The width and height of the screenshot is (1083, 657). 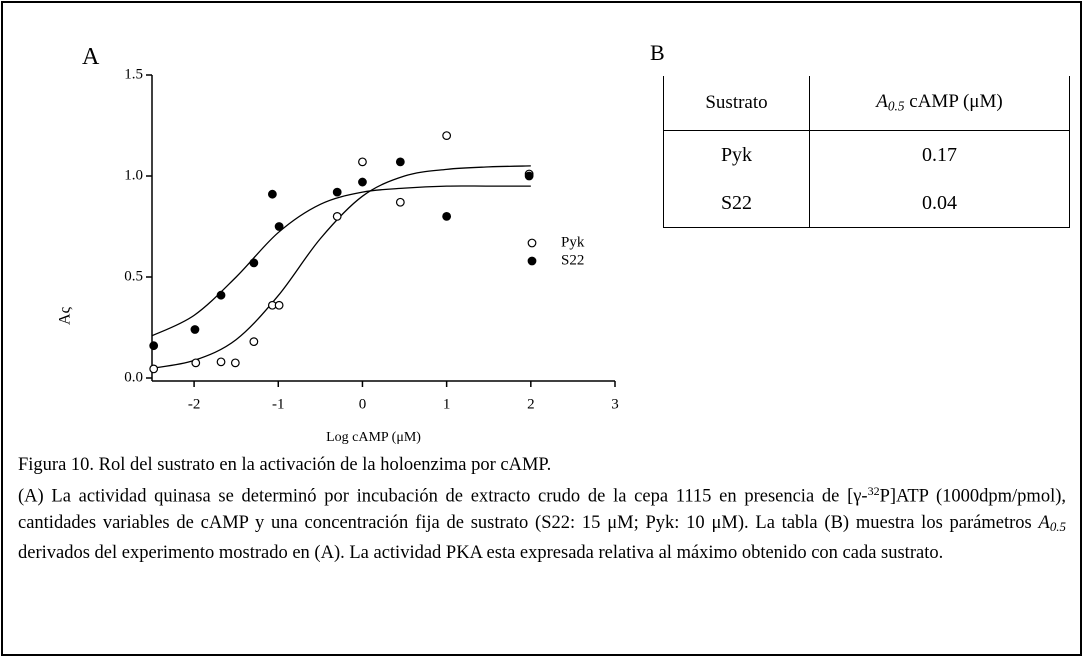 What do you see at coordinates (531, 404) in the screenshot?
I see `x-tick-label: 2` at bounding box center [531, 404].